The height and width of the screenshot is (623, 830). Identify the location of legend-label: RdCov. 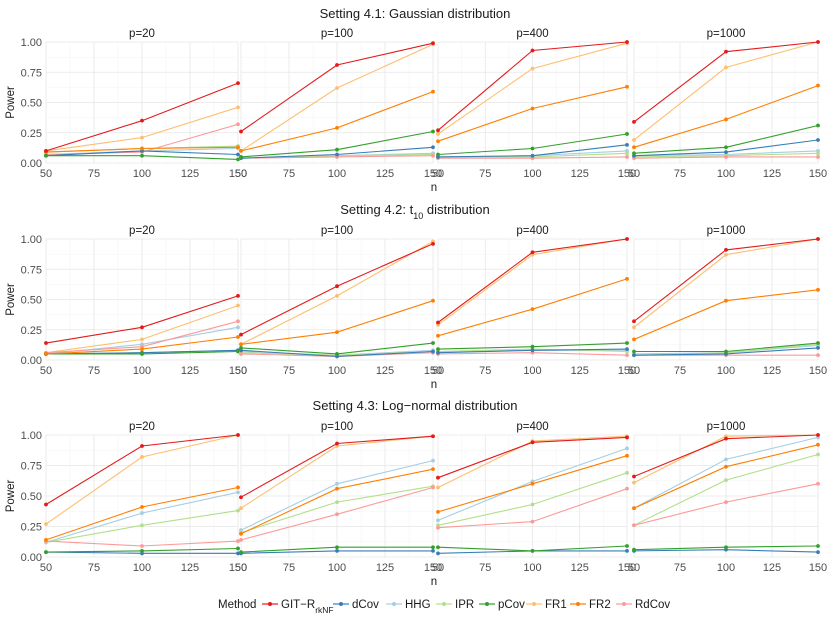
(652, 605).